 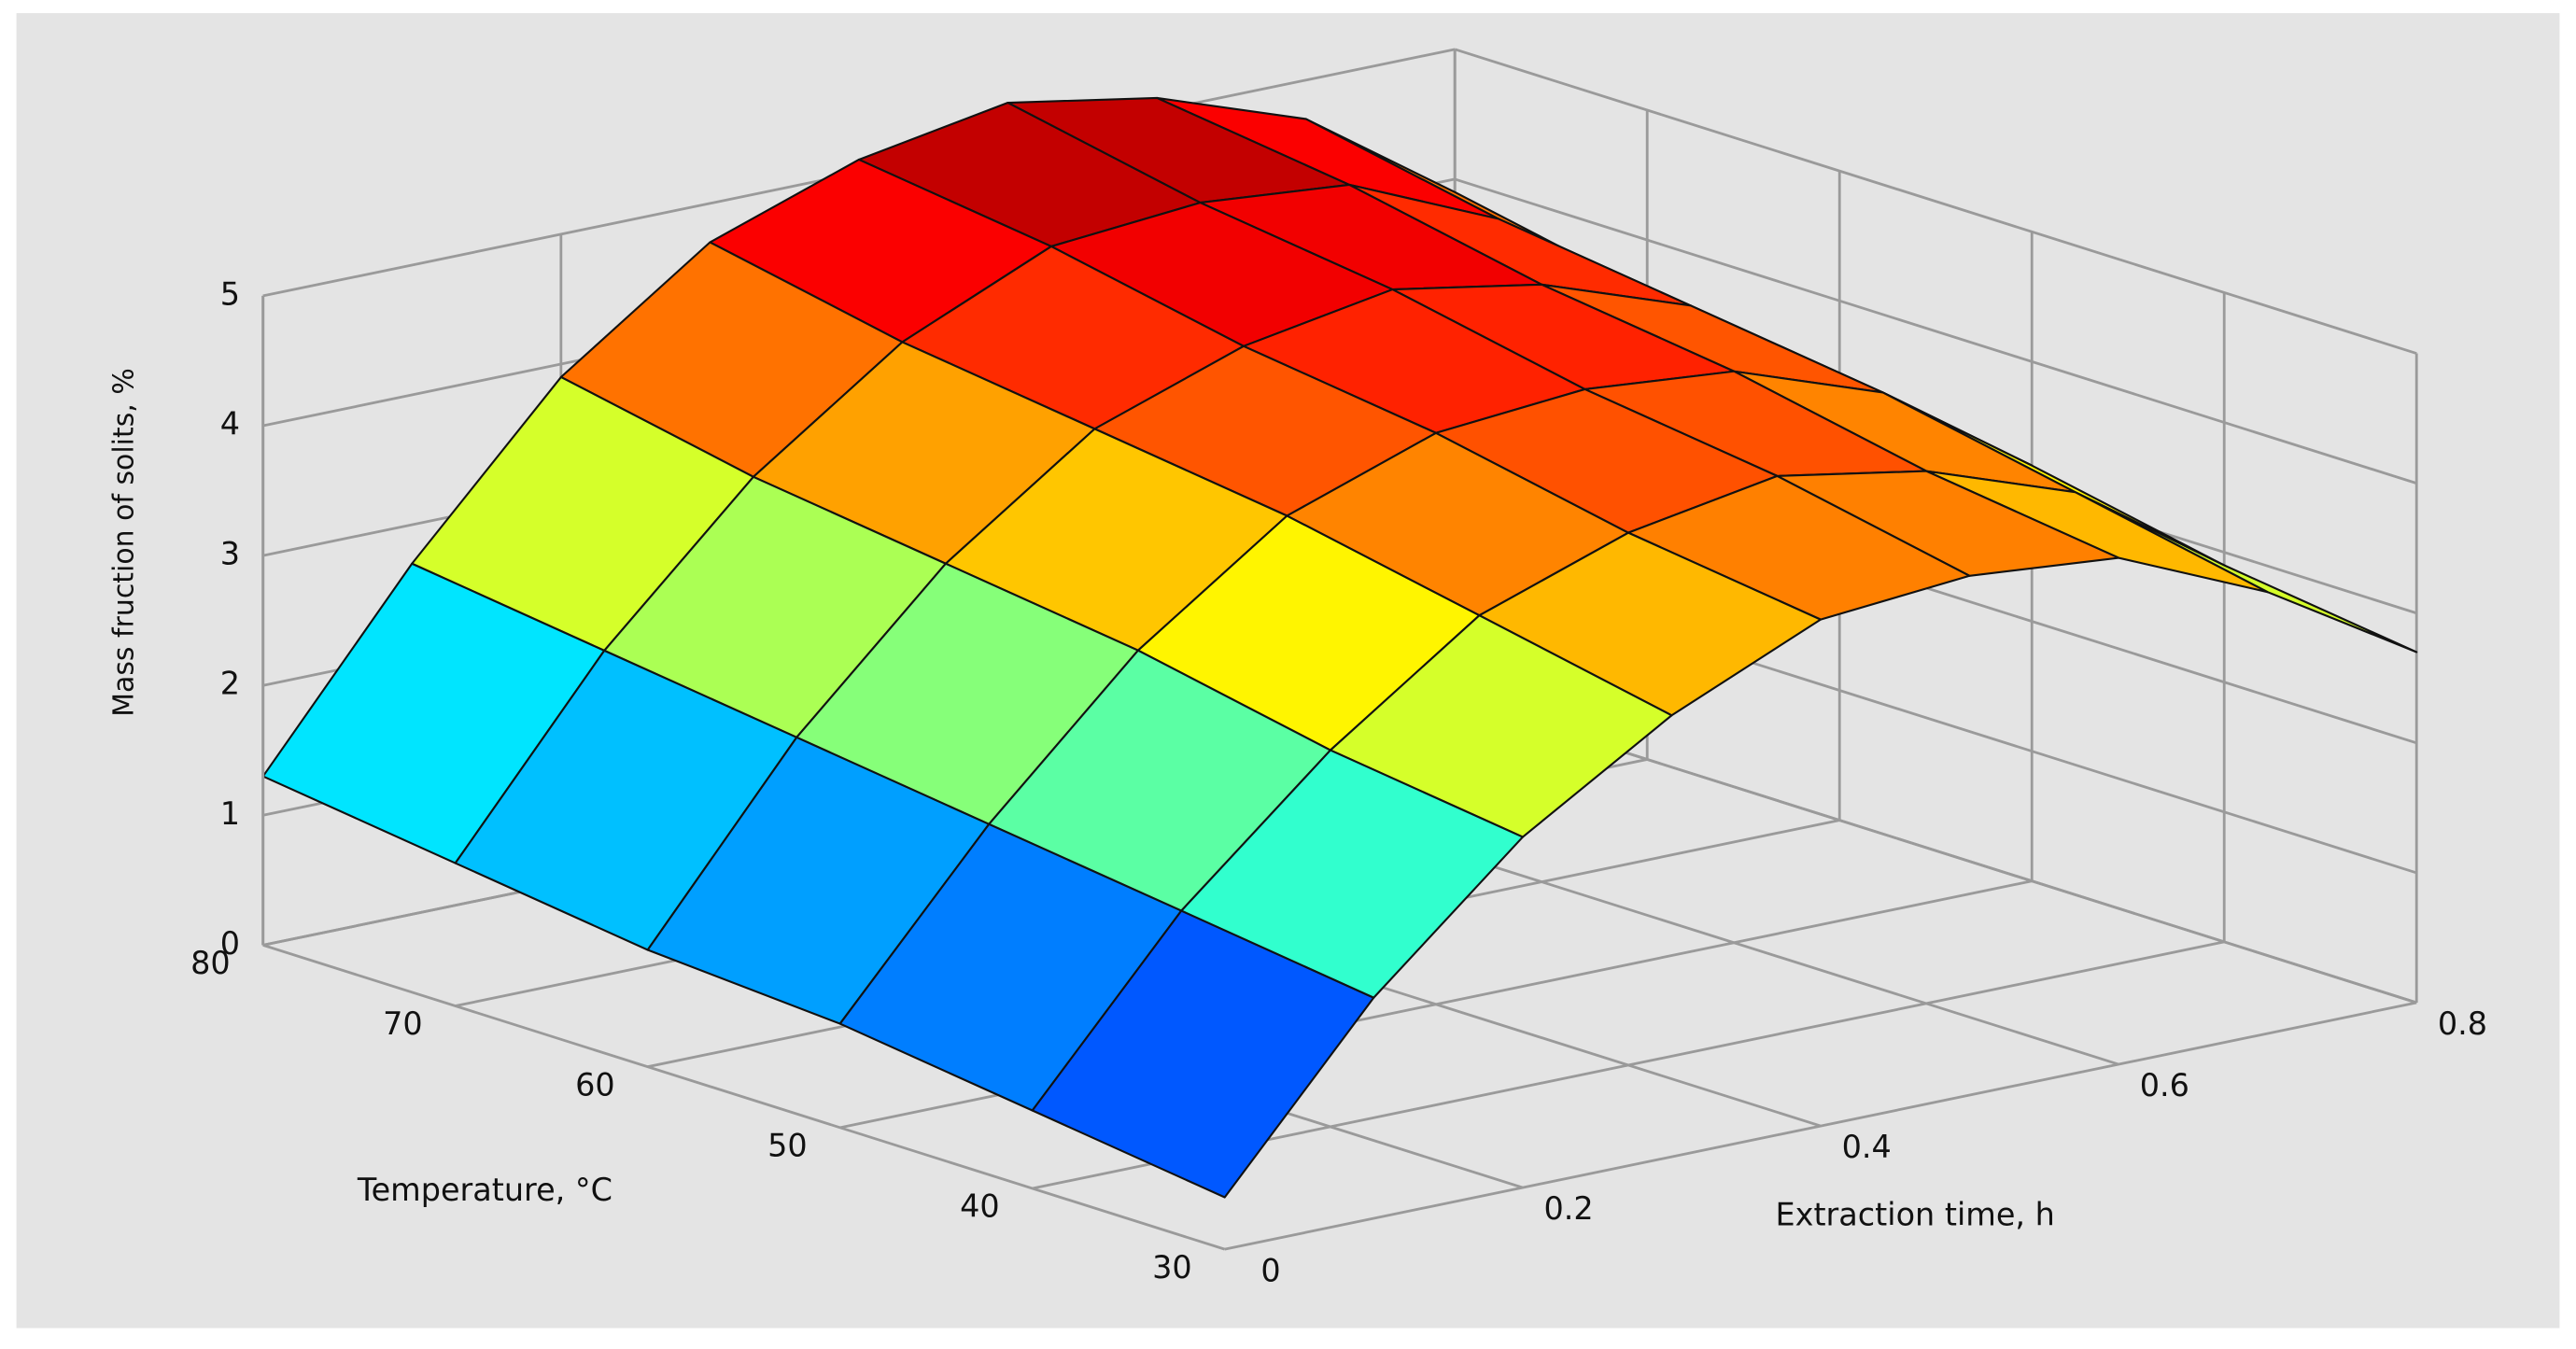 I want to click on z-tick-label: 1, so click(x=230, y=814).